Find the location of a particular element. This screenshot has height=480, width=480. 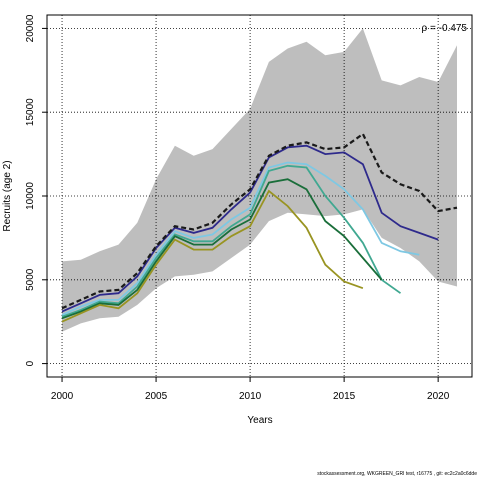

y-axis-title: Recruits (age 2) is located at coordinates (7, 195).